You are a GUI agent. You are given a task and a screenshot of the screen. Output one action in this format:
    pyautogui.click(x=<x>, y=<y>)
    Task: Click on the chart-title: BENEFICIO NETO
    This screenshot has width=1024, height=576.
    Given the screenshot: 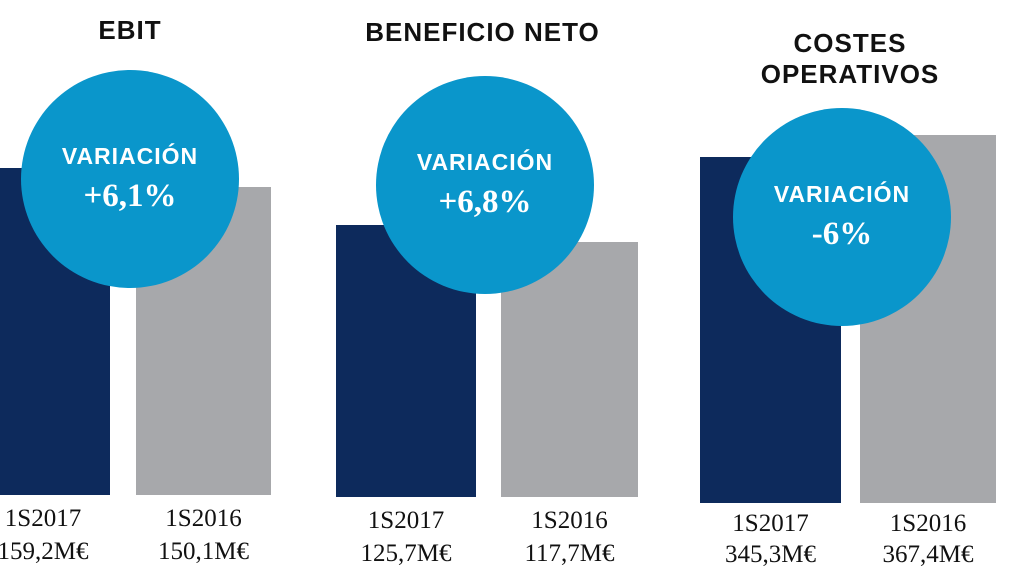 What is the action you would take?
    pyautogui.click(x=482, y=32)
    